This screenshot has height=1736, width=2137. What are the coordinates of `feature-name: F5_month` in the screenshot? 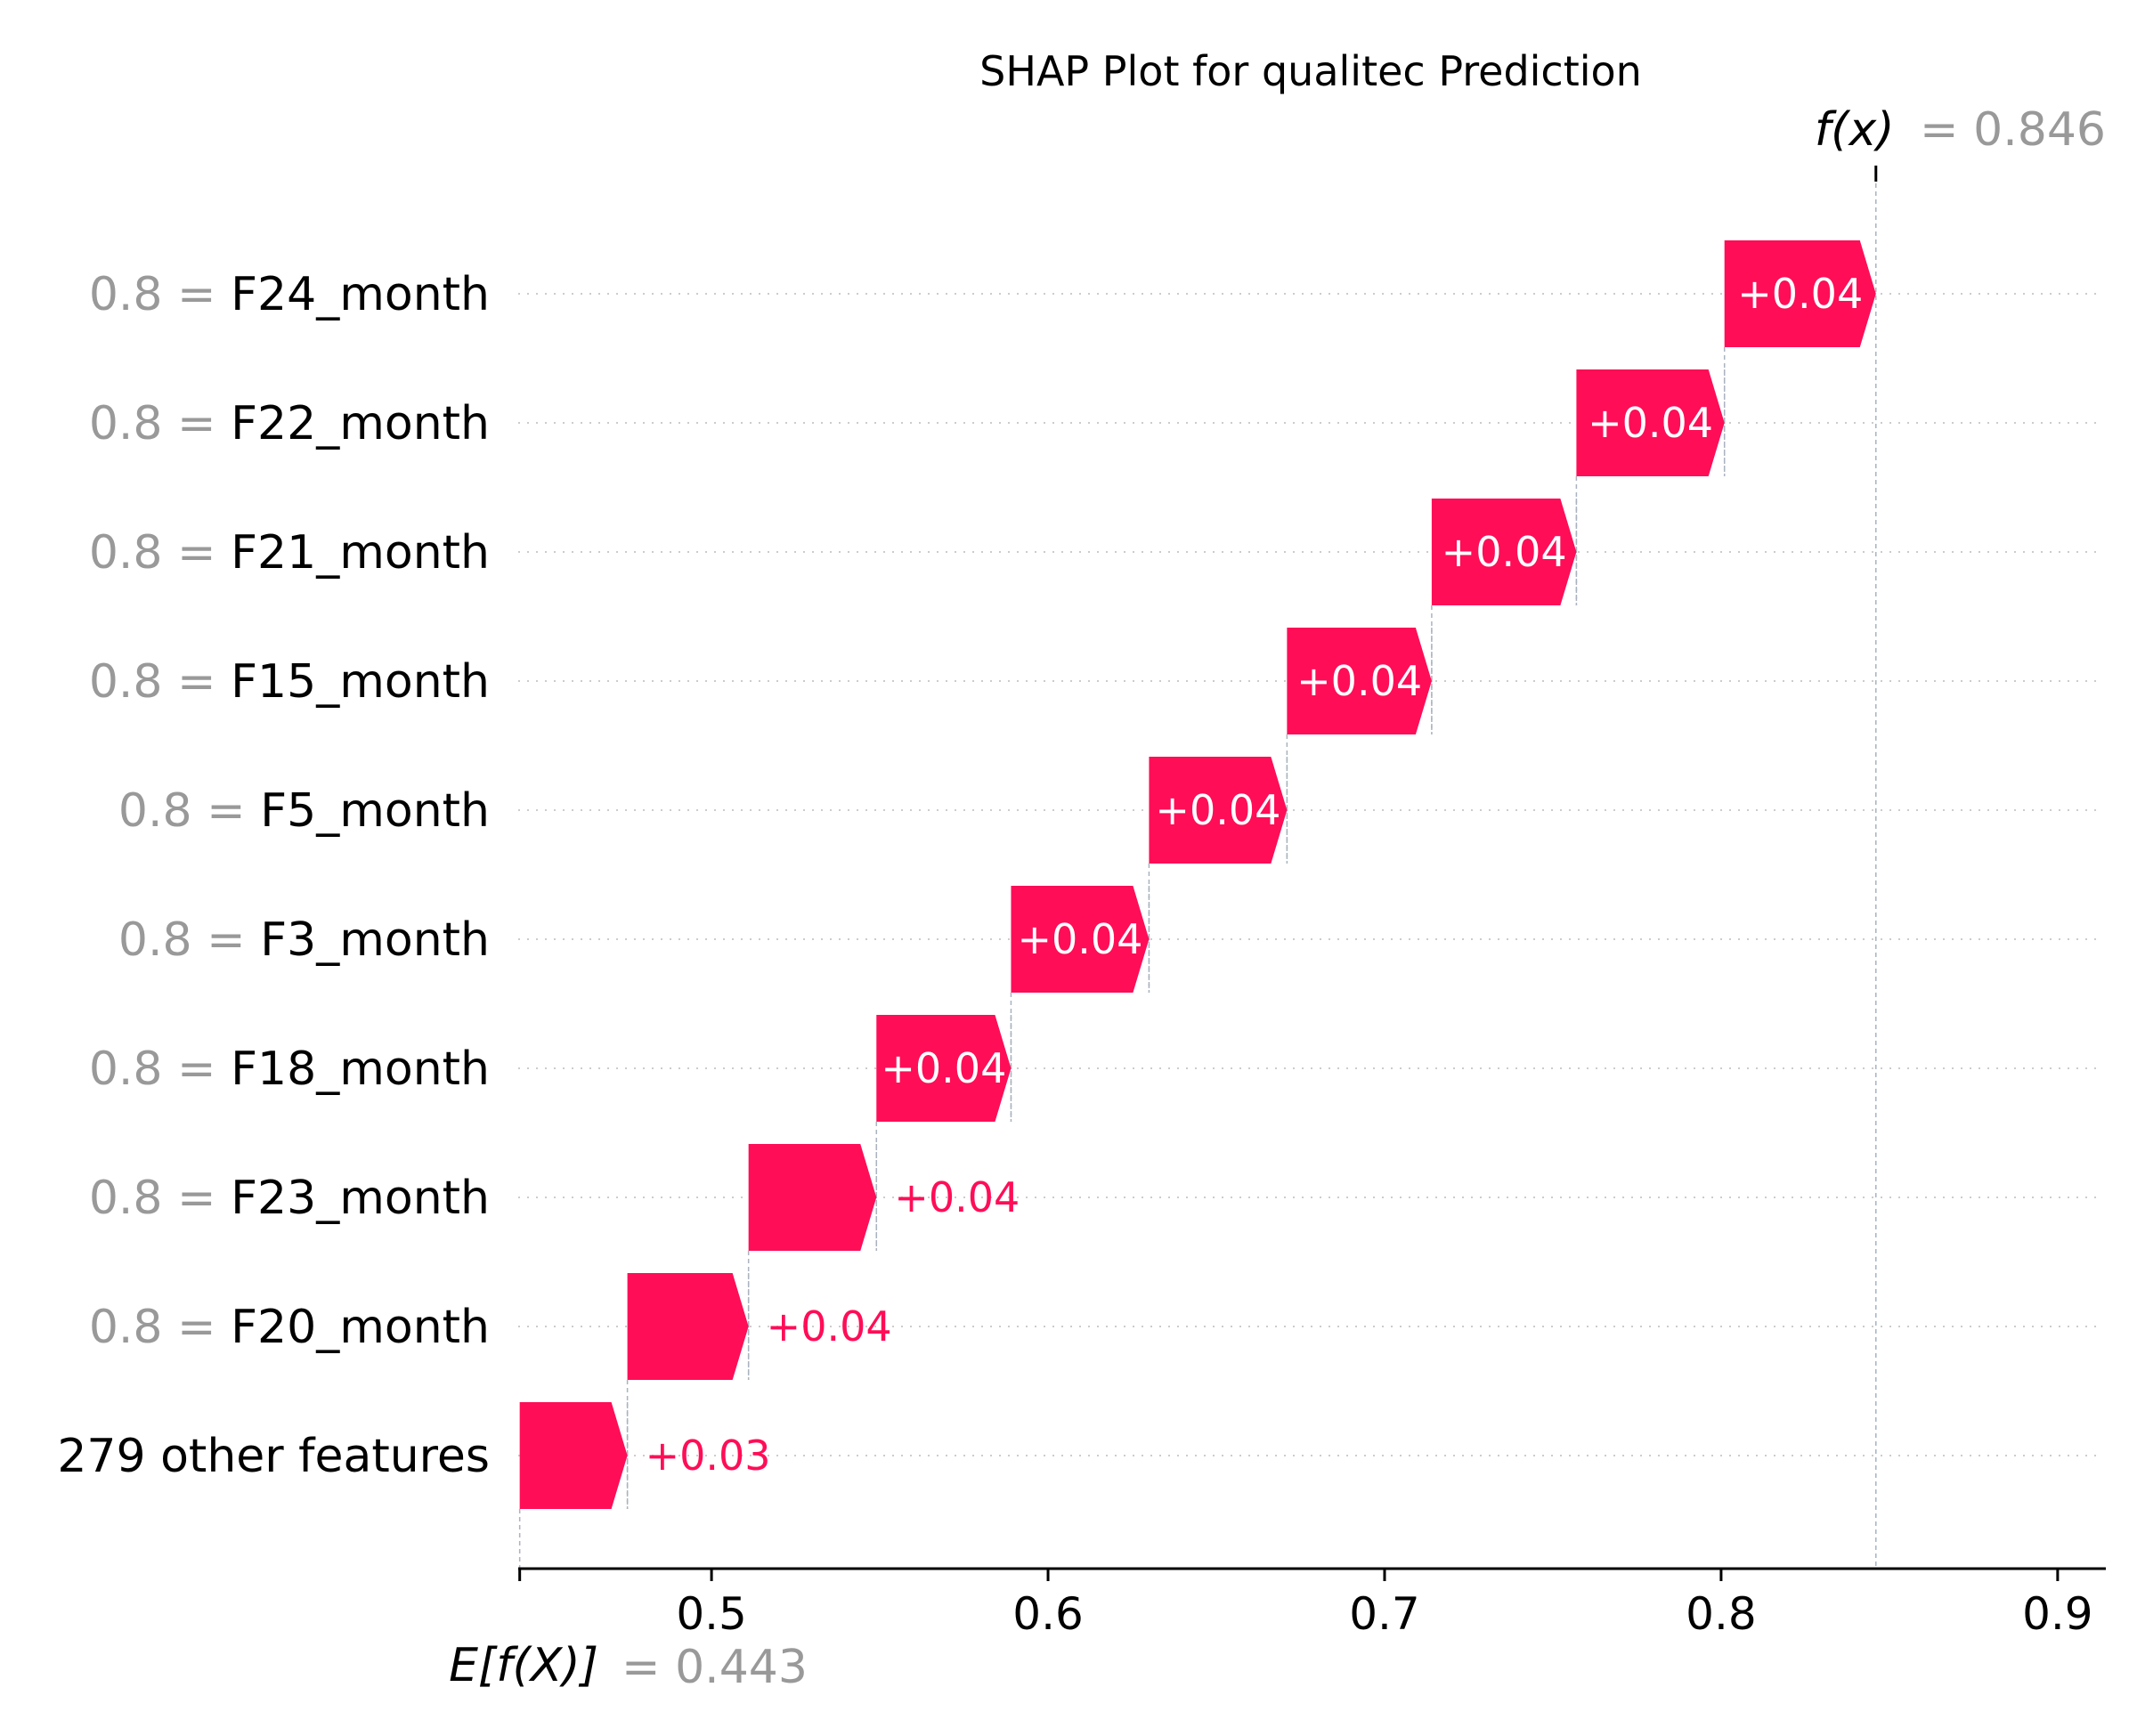 It's located at (375, 811).